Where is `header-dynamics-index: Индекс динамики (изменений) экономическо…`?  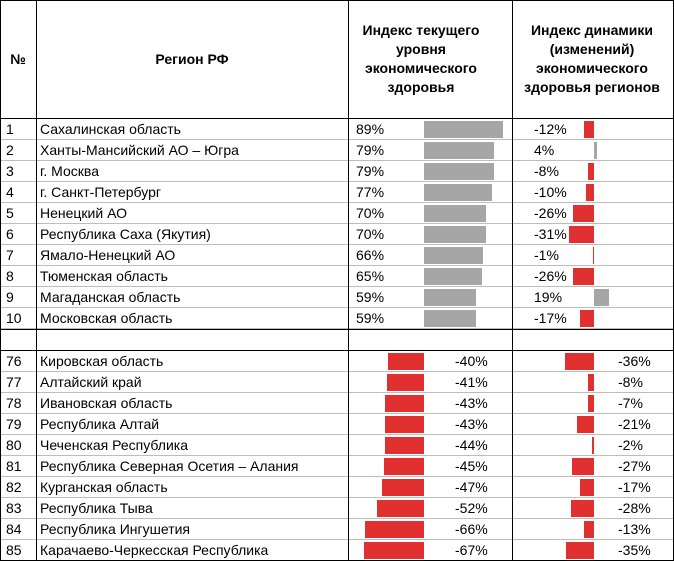 header-dynamics-index: Индекс динамики (изменений) экономическо… is located at coordinates (592, 58).